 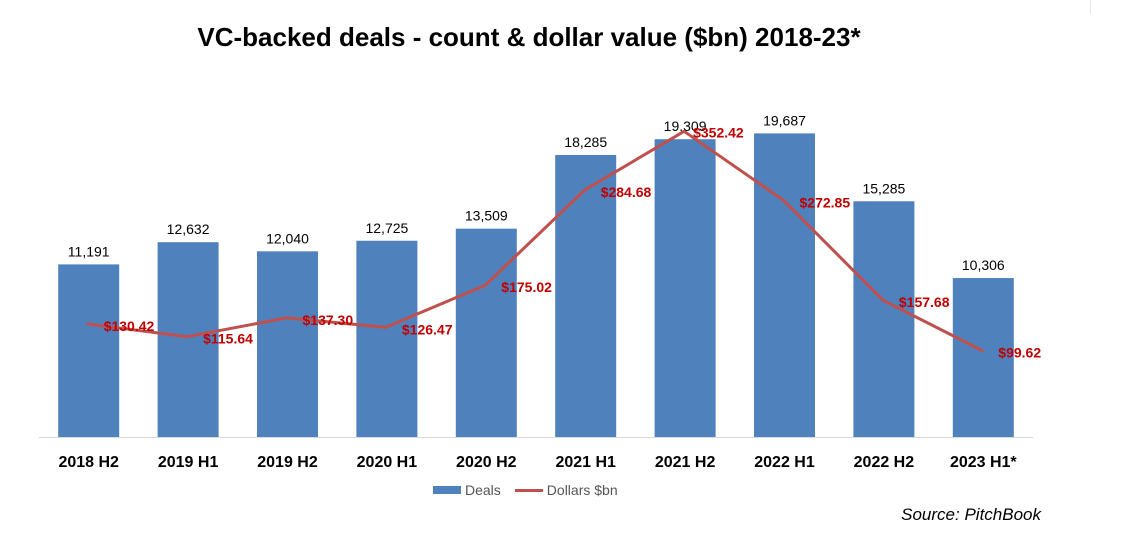 I want to click on x-tick-label: 2020 H2, so click(x=486, y=462).